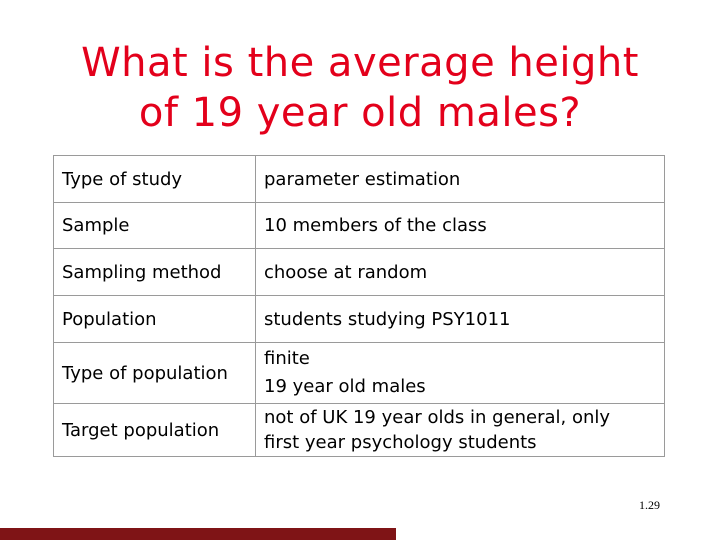  What do you see at coordinates (154, 179) in the screenshot?
I see `row-label: Type of study` at bounding box center [154, 179].